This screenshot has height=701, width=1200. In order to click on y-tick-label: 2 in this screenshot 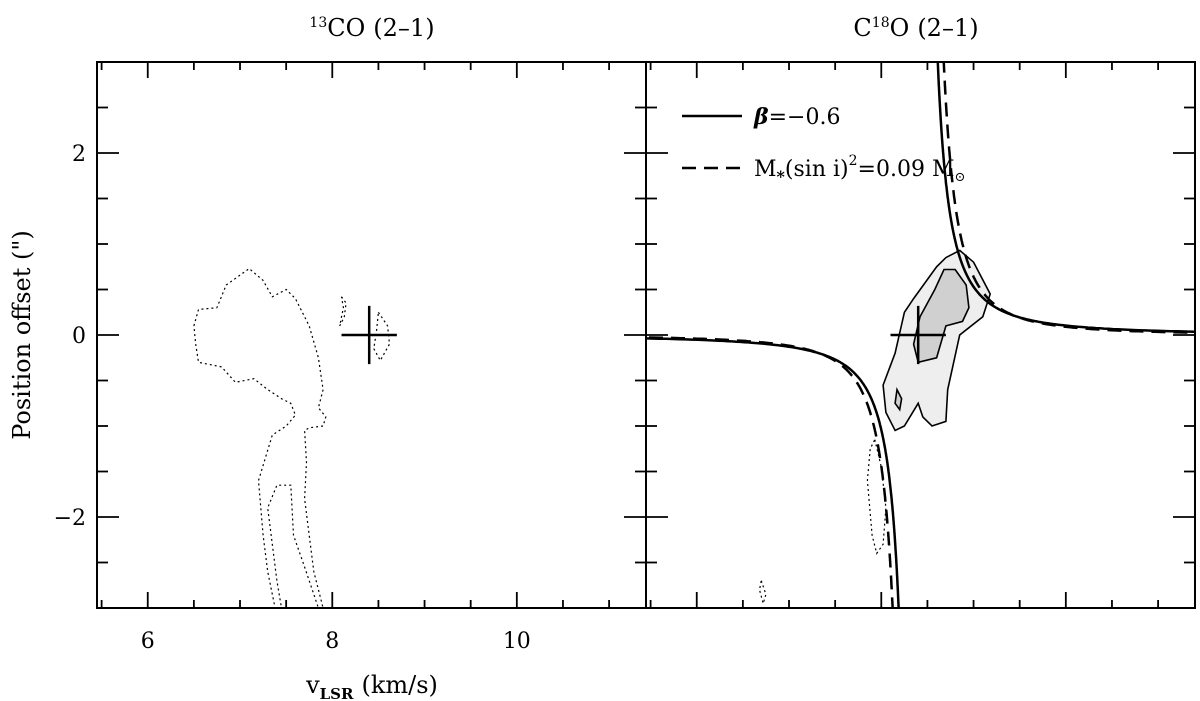, I will do `click(79, 154)`.